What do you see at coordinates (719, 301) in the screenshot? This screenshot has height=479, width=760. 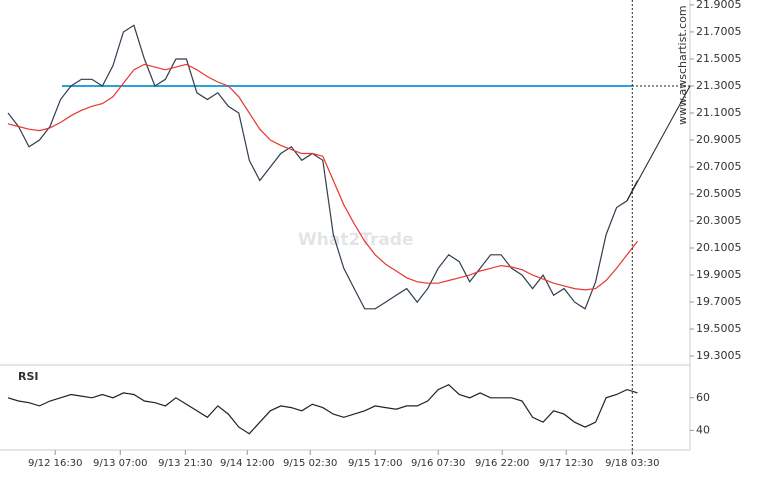 I see `y-tick-label: 19.7005` at bounding box center [719, 301].